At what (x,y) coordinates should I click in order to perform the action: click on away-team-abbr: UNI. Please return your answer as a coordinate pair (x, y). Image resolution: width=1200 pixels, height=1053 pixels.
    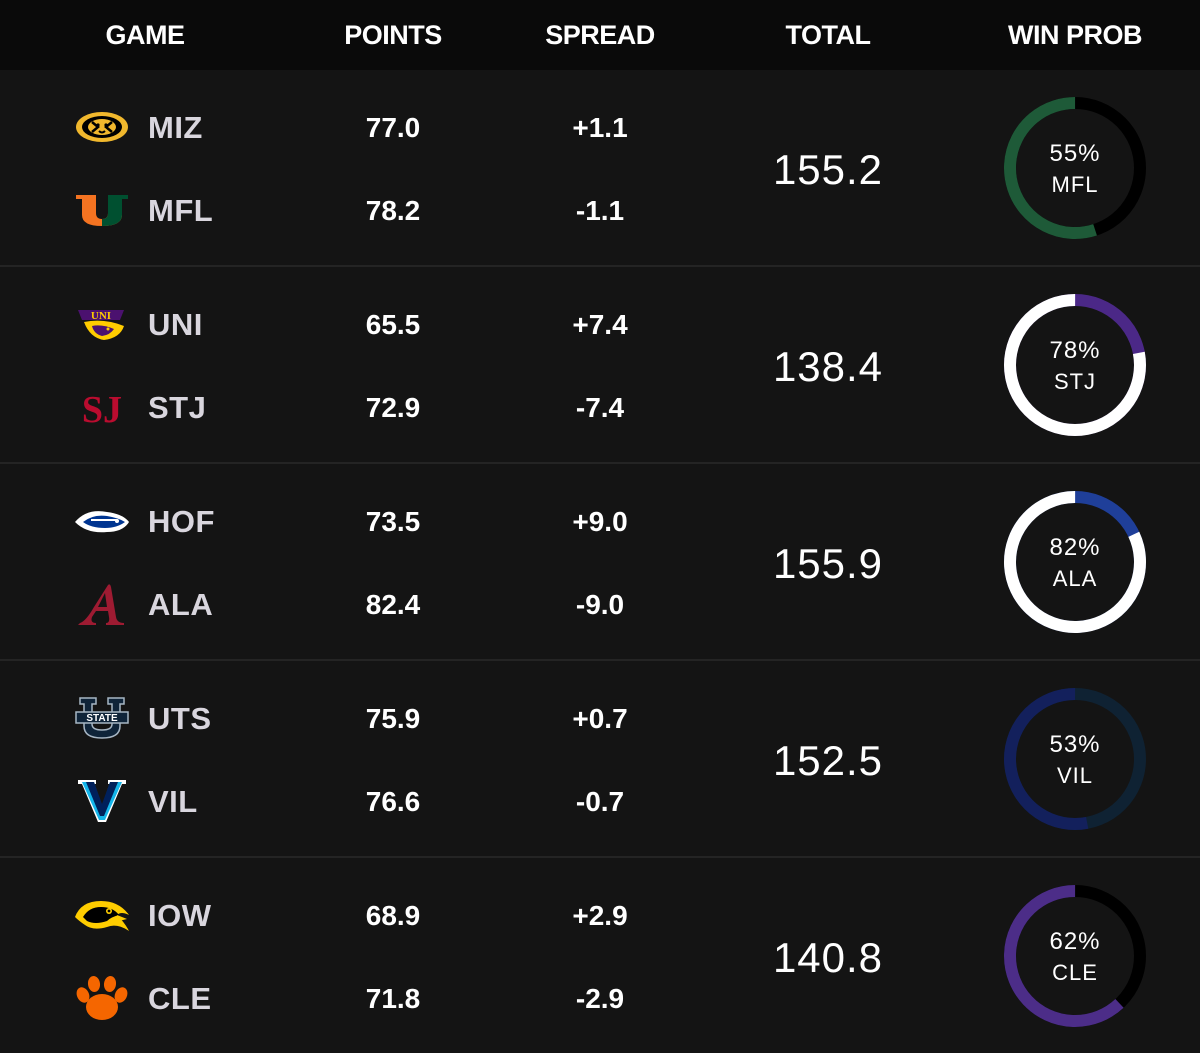
    Looking at the image, I should click on (175, 324).